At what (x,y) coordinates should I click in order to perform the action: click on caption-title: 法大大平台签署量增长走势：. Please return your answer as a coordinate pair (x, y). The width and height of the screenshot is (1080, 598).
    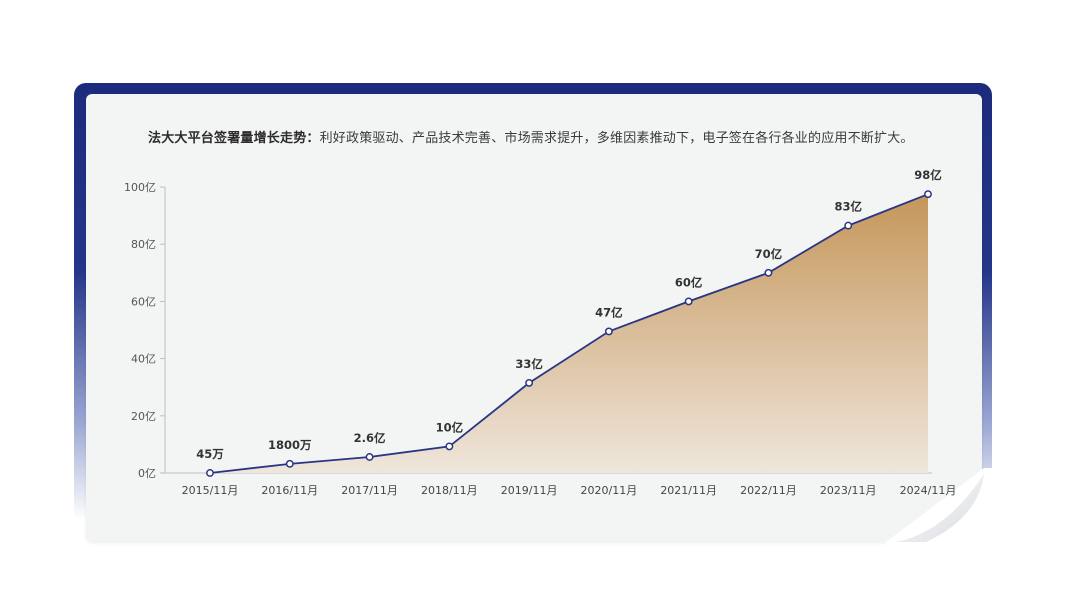
    Looking at the image, I should click on (234, 138).